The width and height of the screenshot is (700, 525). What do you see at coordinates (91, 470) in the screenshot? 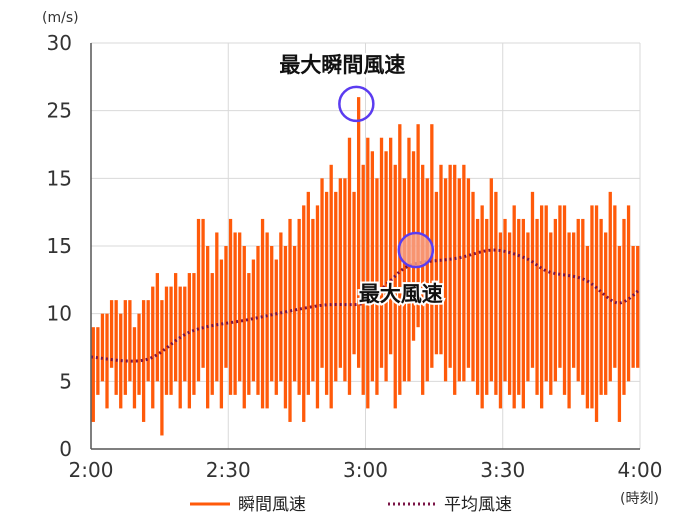
I see `x-tick-label: 2:00` at bounding box center [91, 470].